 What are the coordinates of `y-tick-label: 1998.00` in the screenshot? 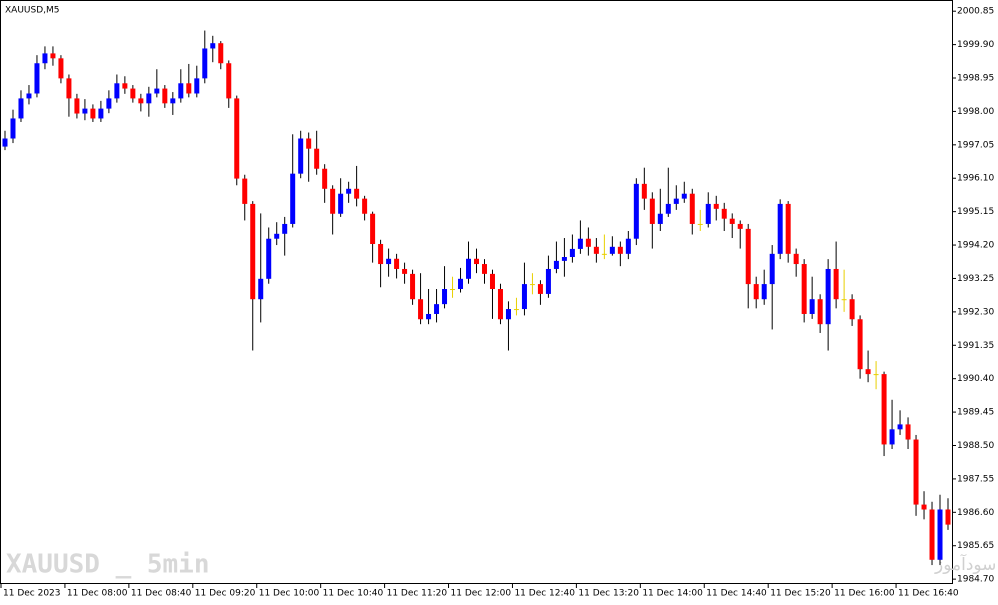 It's located at (975, 112).